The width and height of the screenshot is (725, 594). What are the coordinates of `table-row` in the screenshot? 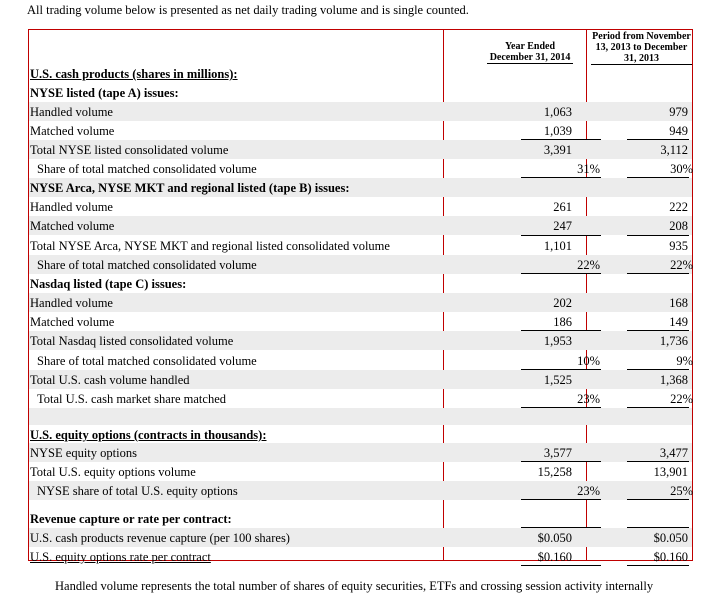 It's located at (360, 416).